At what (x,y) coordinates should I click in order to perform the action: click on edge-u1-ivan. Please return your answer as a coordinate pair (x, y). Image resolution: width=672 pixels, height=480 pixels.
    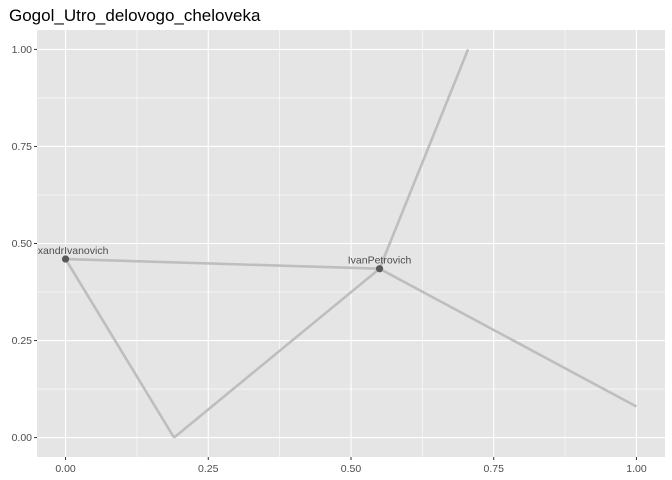
    Looking at the image, I should click on (277, 353).